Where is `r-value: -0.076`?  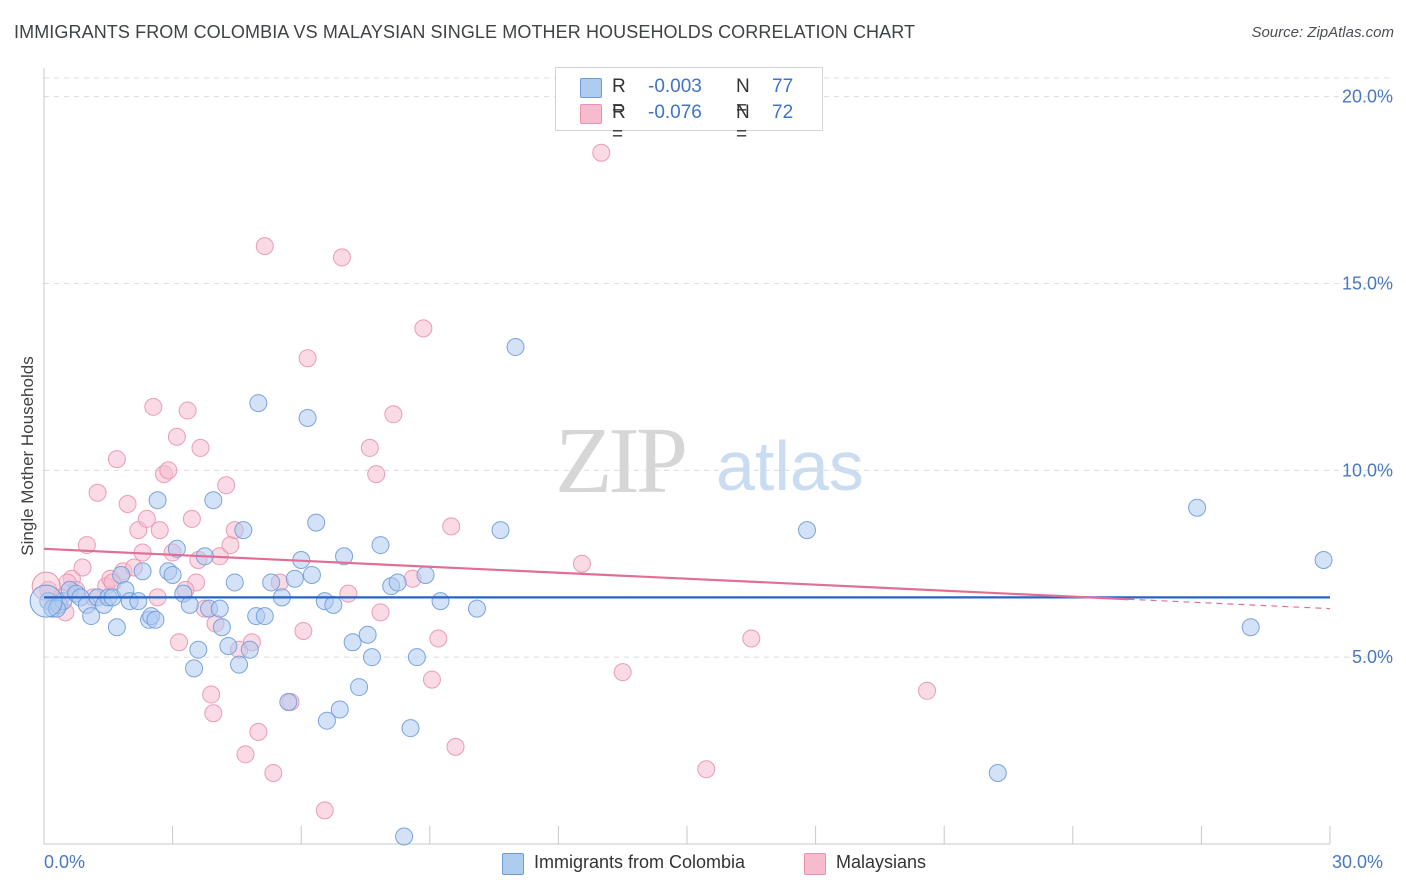
r-value: -0.076 is located at coordinates (675, 112).